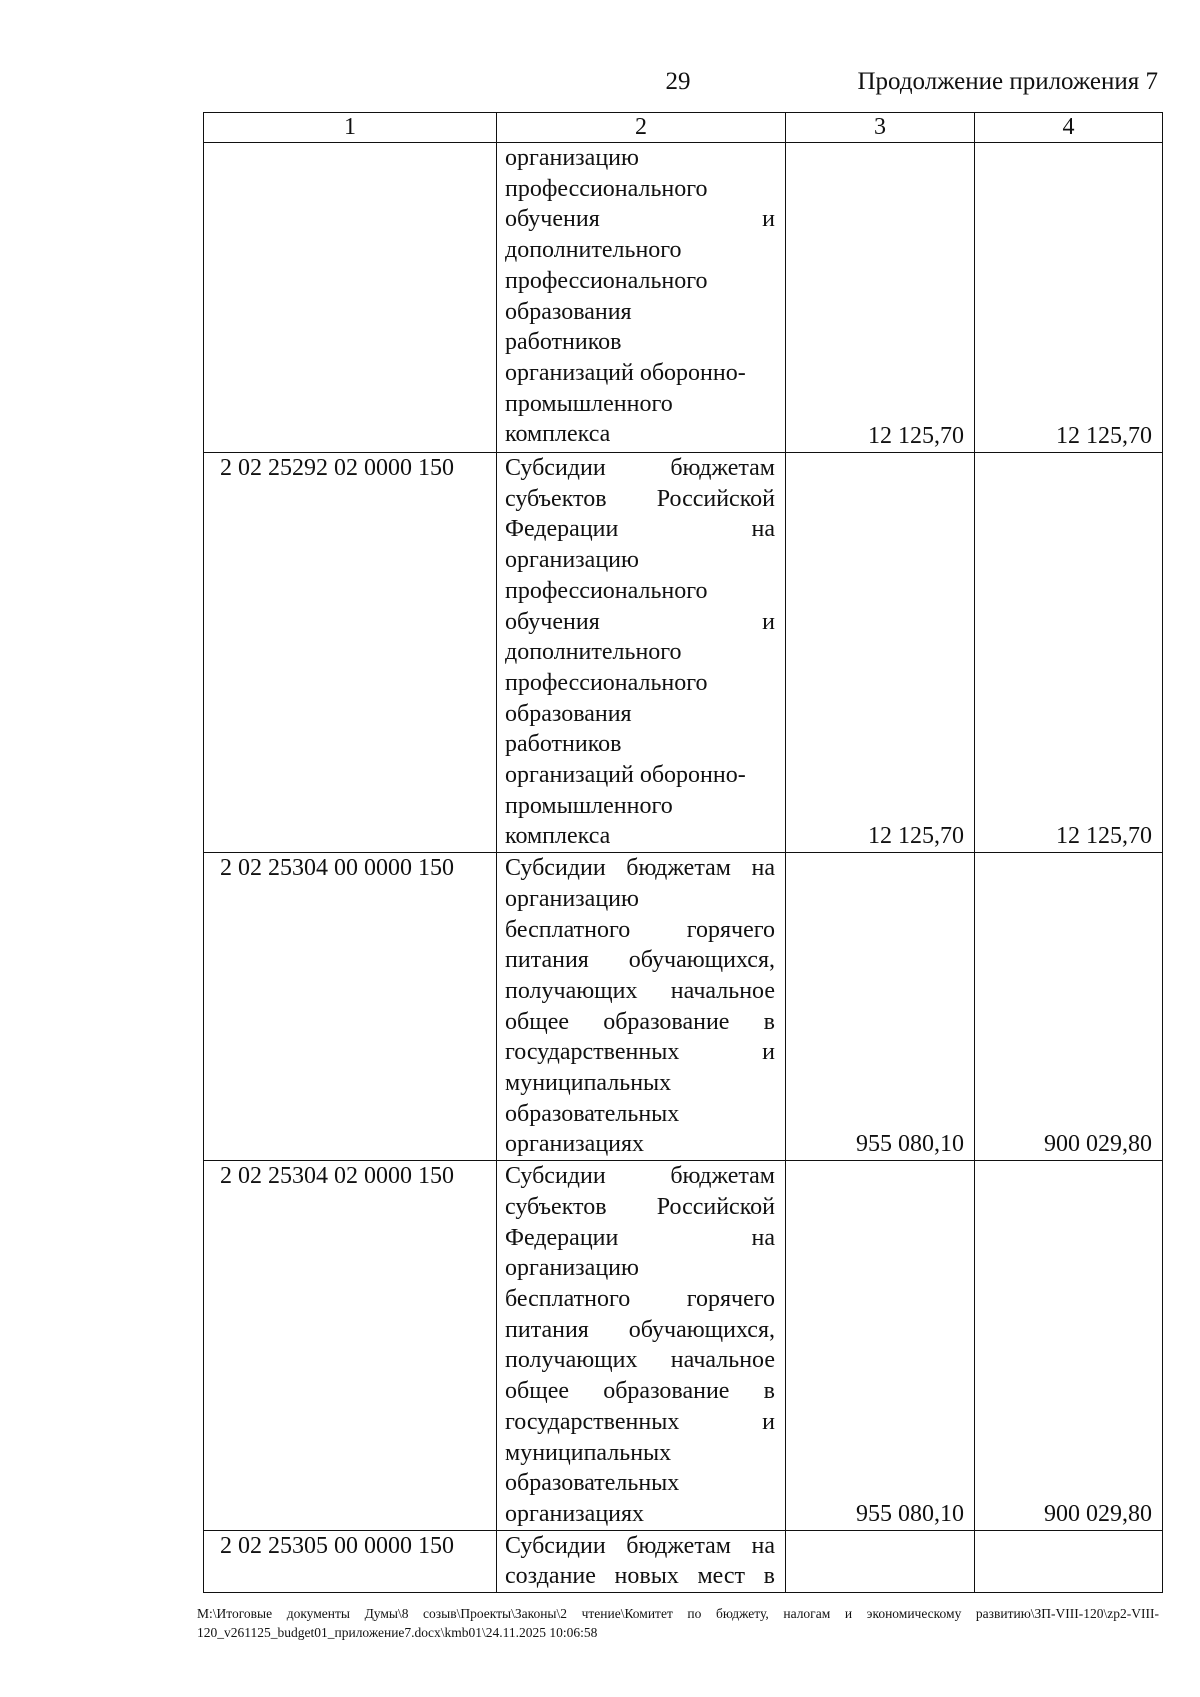 The height and width of the screenshot is (1697, 1200). I want to click on column-header-1: 1, so click(350, 127).